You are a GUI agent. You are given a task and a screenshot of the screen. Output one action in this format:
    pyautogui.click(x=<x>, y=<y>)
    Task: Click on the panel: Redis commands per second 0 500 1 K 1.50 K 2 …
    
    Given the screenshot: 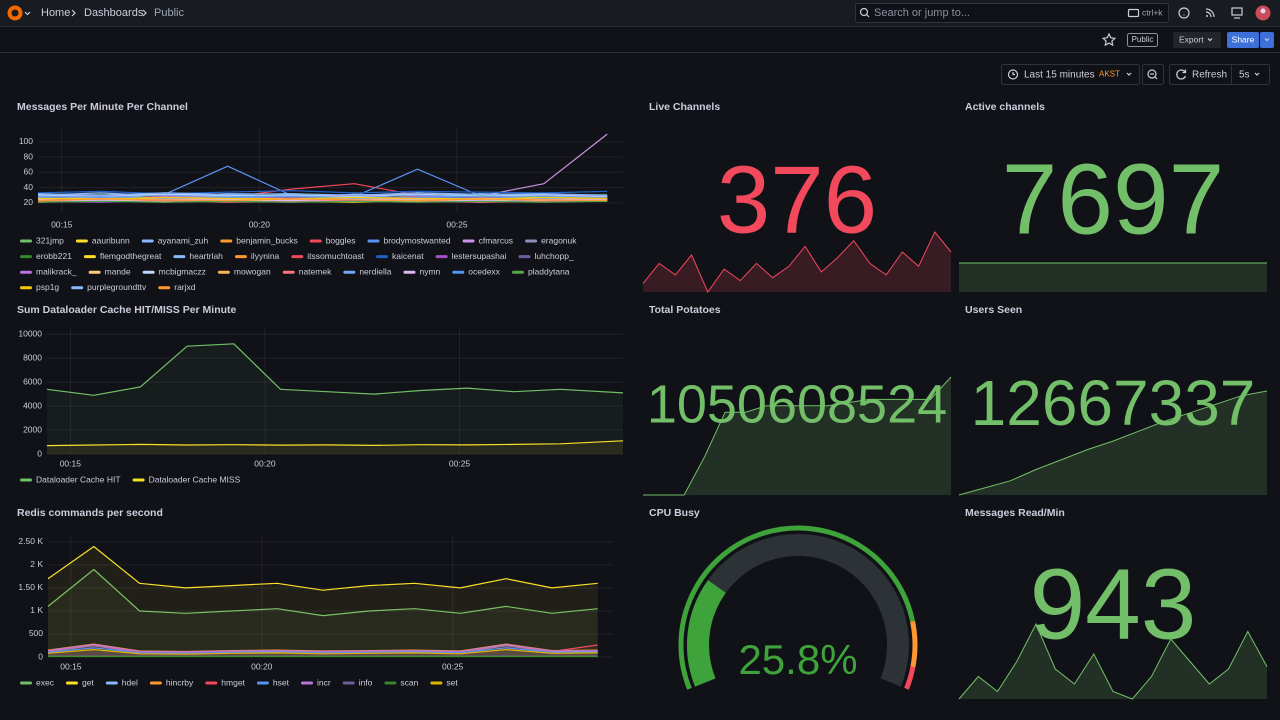 What is the action you would take?
    pyautogui.click(x=315, y=597)
    